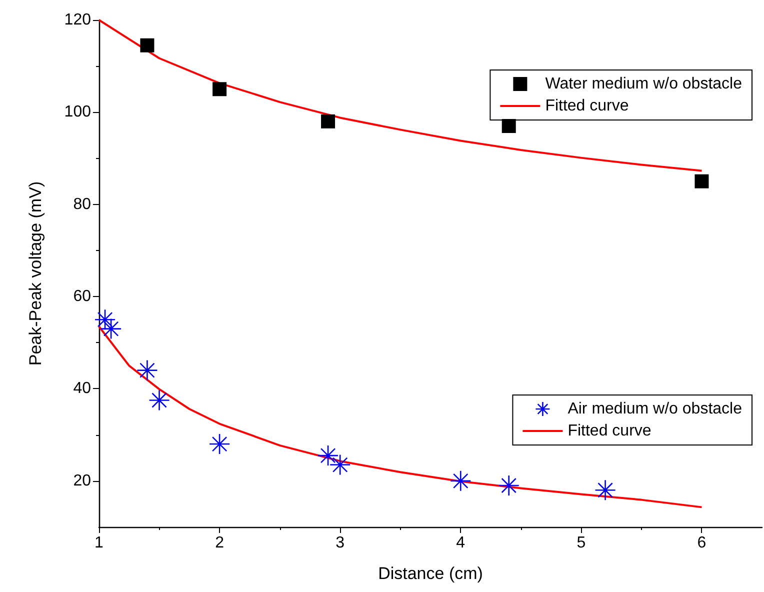 The width and height of the screenshot is (764, 592). What do you see at coordinates (82, 204) in the screenshot?
I see `y-tick-label: 80` at bounding box center [82, 204].